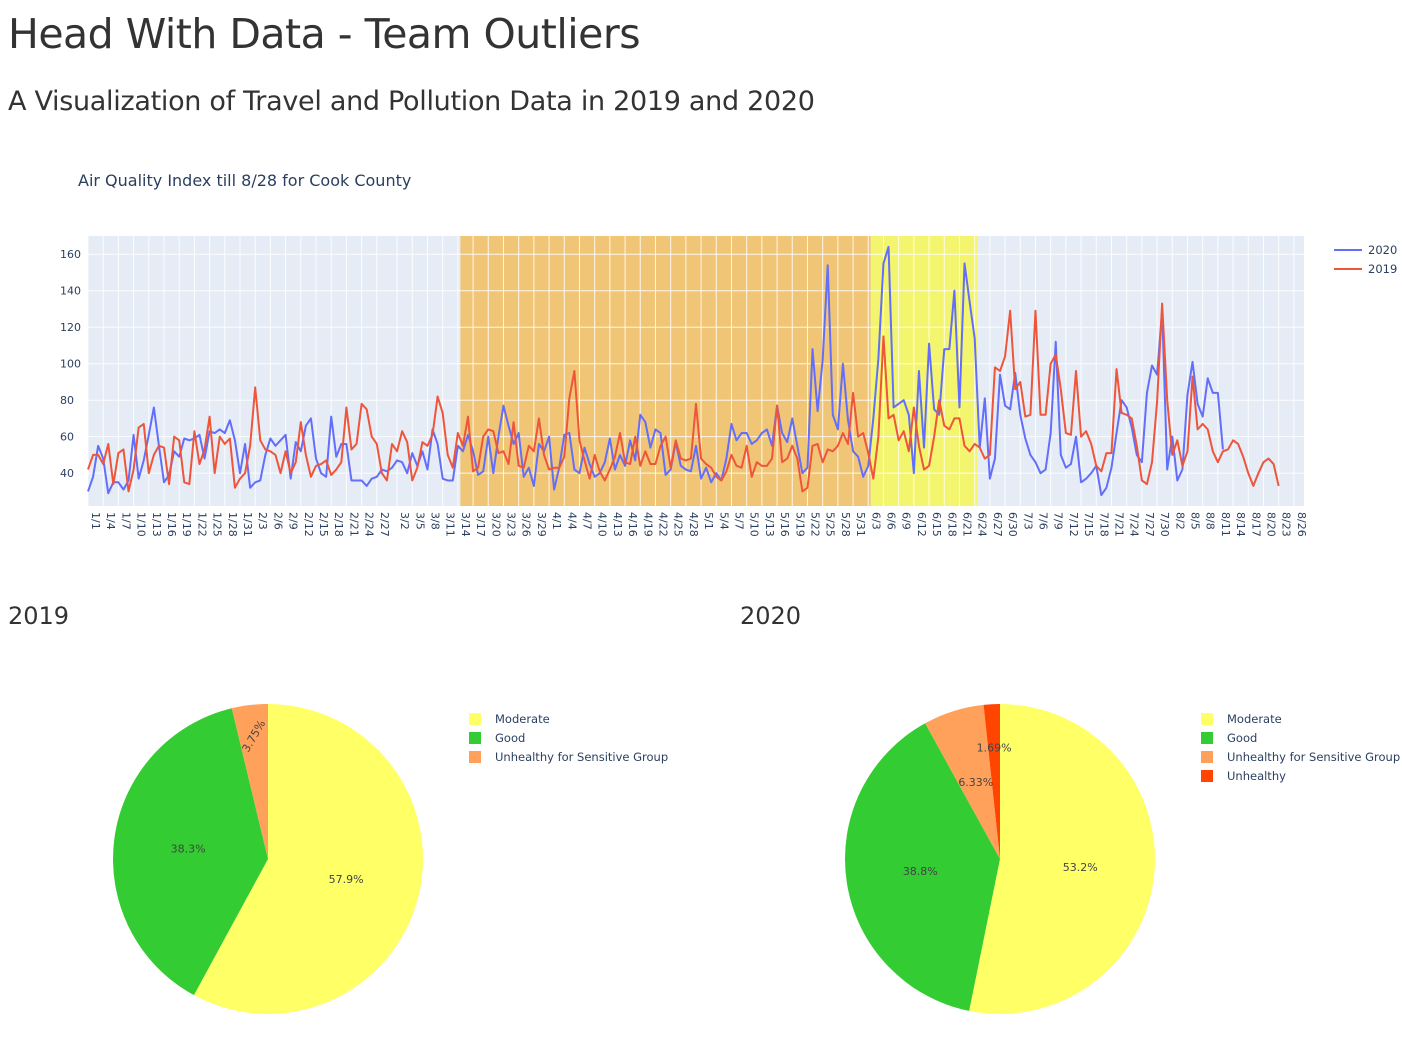  Describe the element at coordinates (1027, 521) in the screenshot. I see `x-tick-label: 7/3` at that location.